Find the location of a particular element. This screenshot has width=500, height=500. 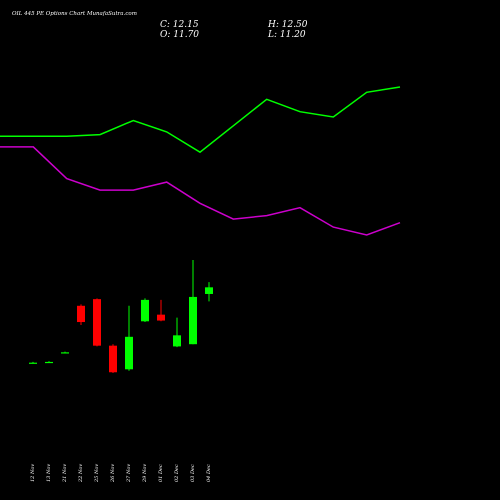

x-axis-label: 27 Nov is located at coordinates (129, 472).